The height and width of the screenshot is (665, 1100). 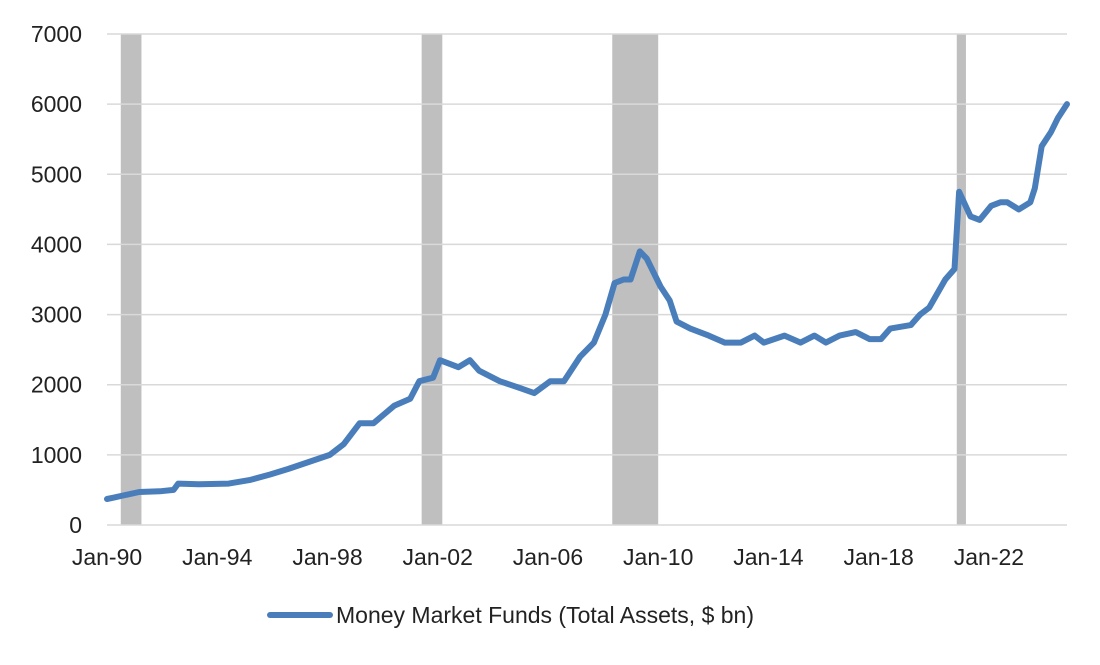 I want to click on x-tick-label: Jan-94, so click(x=217, y=557).